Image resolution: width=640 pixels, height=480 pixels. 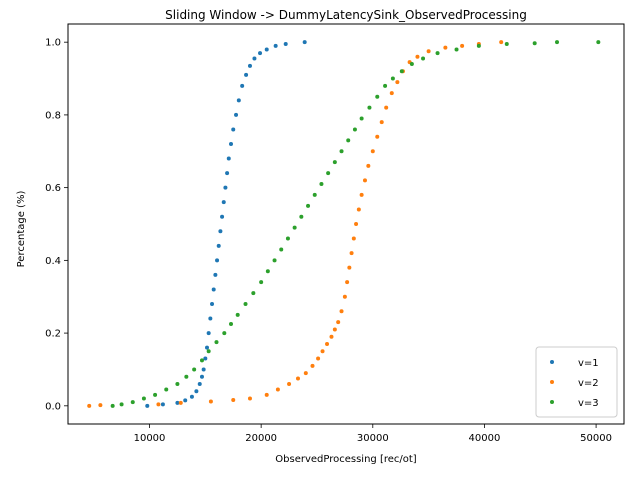 What do you see at coordinates (53, 334) in the screenshot?
I see `y-tick-label: 0.2` at bounding box center [53, 334].